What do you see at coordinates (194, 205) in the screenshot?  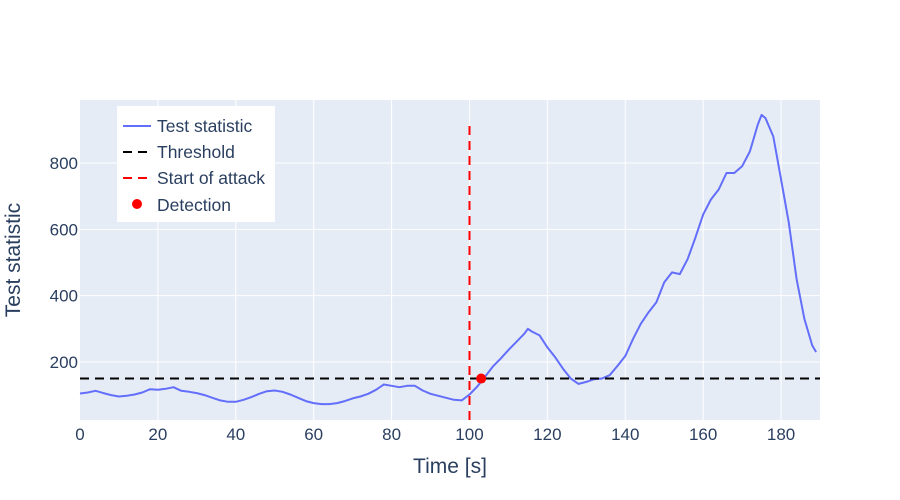 I see `legend-label-detection: Detection` at bounding box center [194, 205].